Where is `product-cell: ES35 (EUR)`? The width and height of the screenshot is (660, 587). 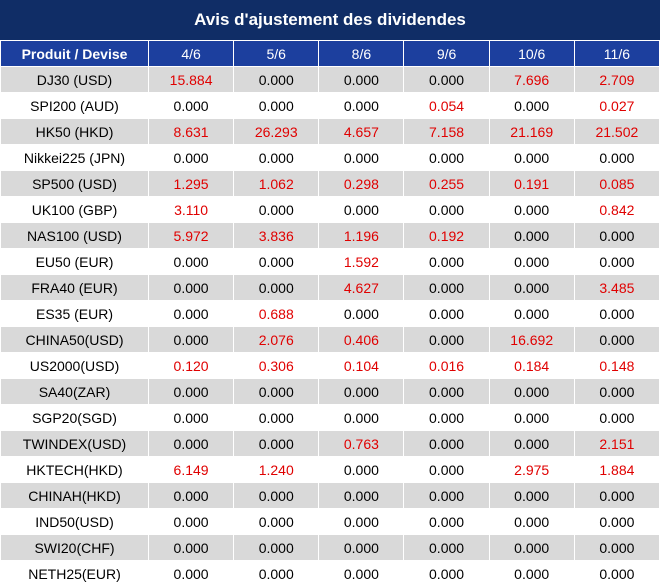 product-cell: ES35 (EUR) is located at coordinates (74, 313).